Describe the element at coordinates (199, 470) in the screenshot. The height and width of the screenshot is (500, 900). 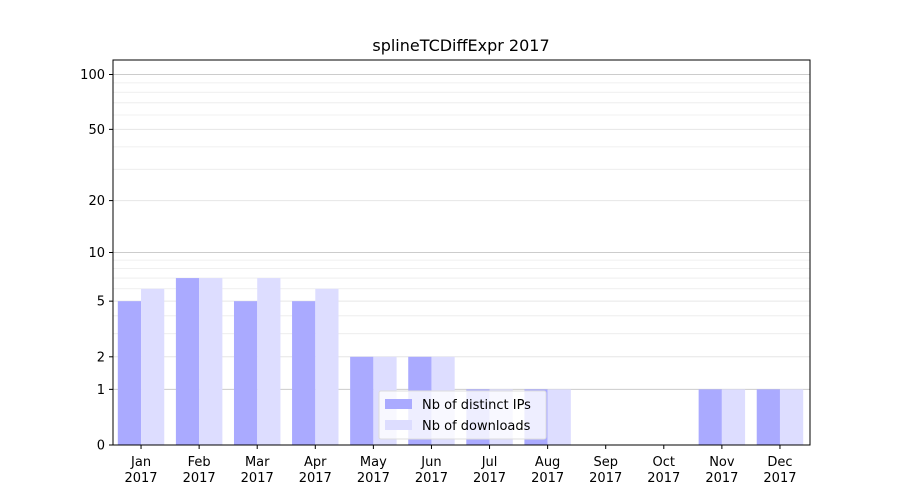
I see `x-tick-label: Feb 2017` at that location.